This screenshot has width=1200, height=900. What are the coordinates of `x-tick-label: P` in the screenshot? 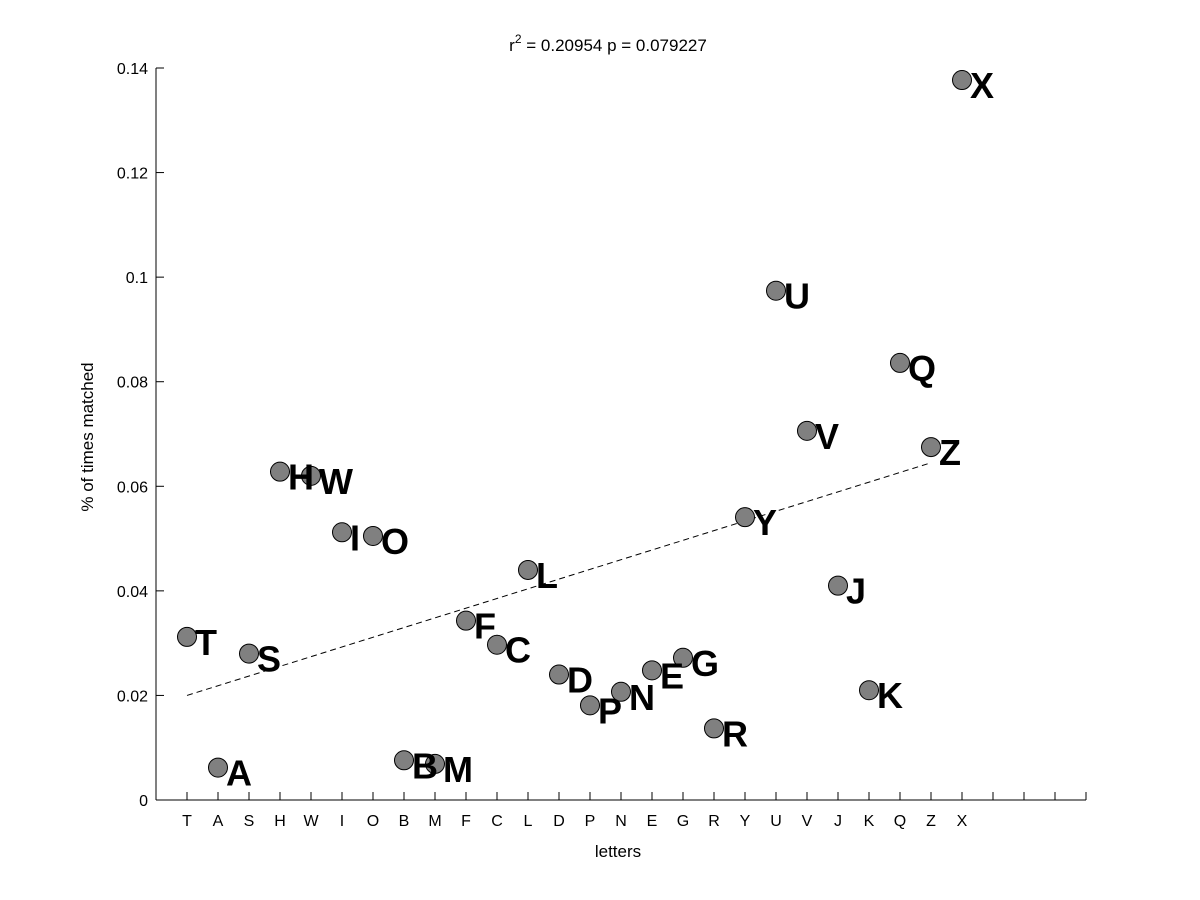 It's located at (590, 821).